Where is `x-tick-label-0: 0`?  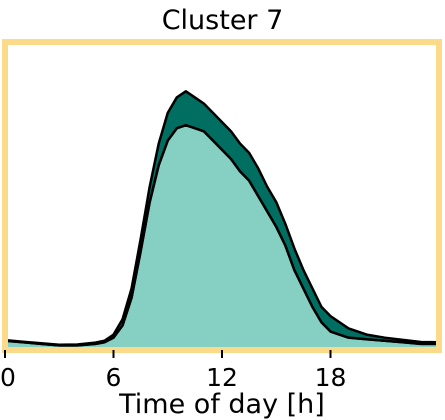
x-tick-label-0: 0 is located at coordinates (8, 377).